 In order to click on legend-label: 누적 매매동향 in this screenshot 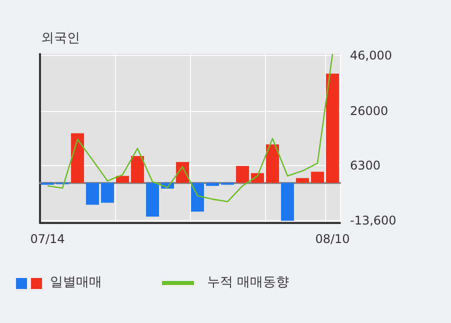, I will do `click(248, 282)`.